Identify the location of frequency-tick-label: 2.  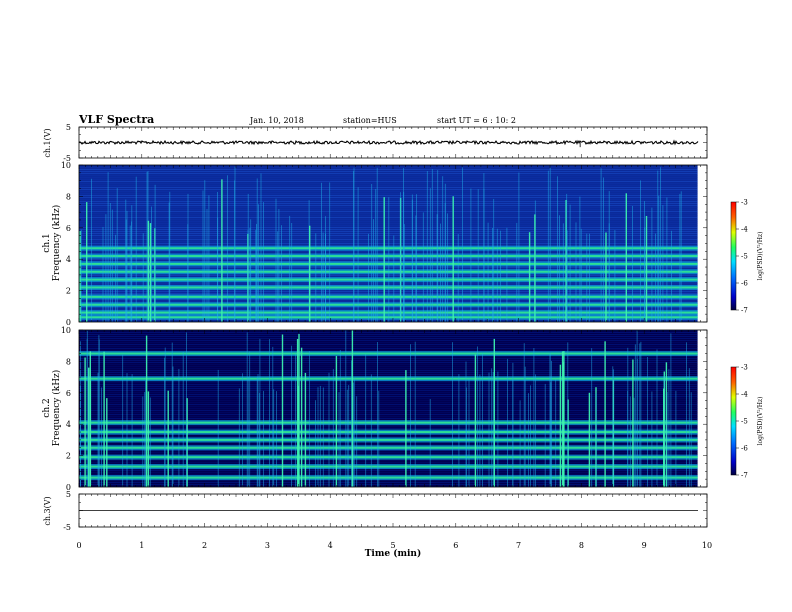
(68, 291).